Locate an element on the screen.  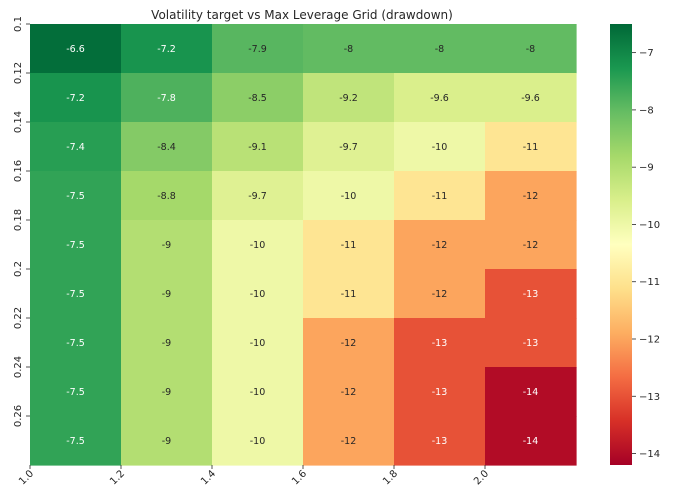
cell-value-label: -7.8 is located at coordinates (166, 98).